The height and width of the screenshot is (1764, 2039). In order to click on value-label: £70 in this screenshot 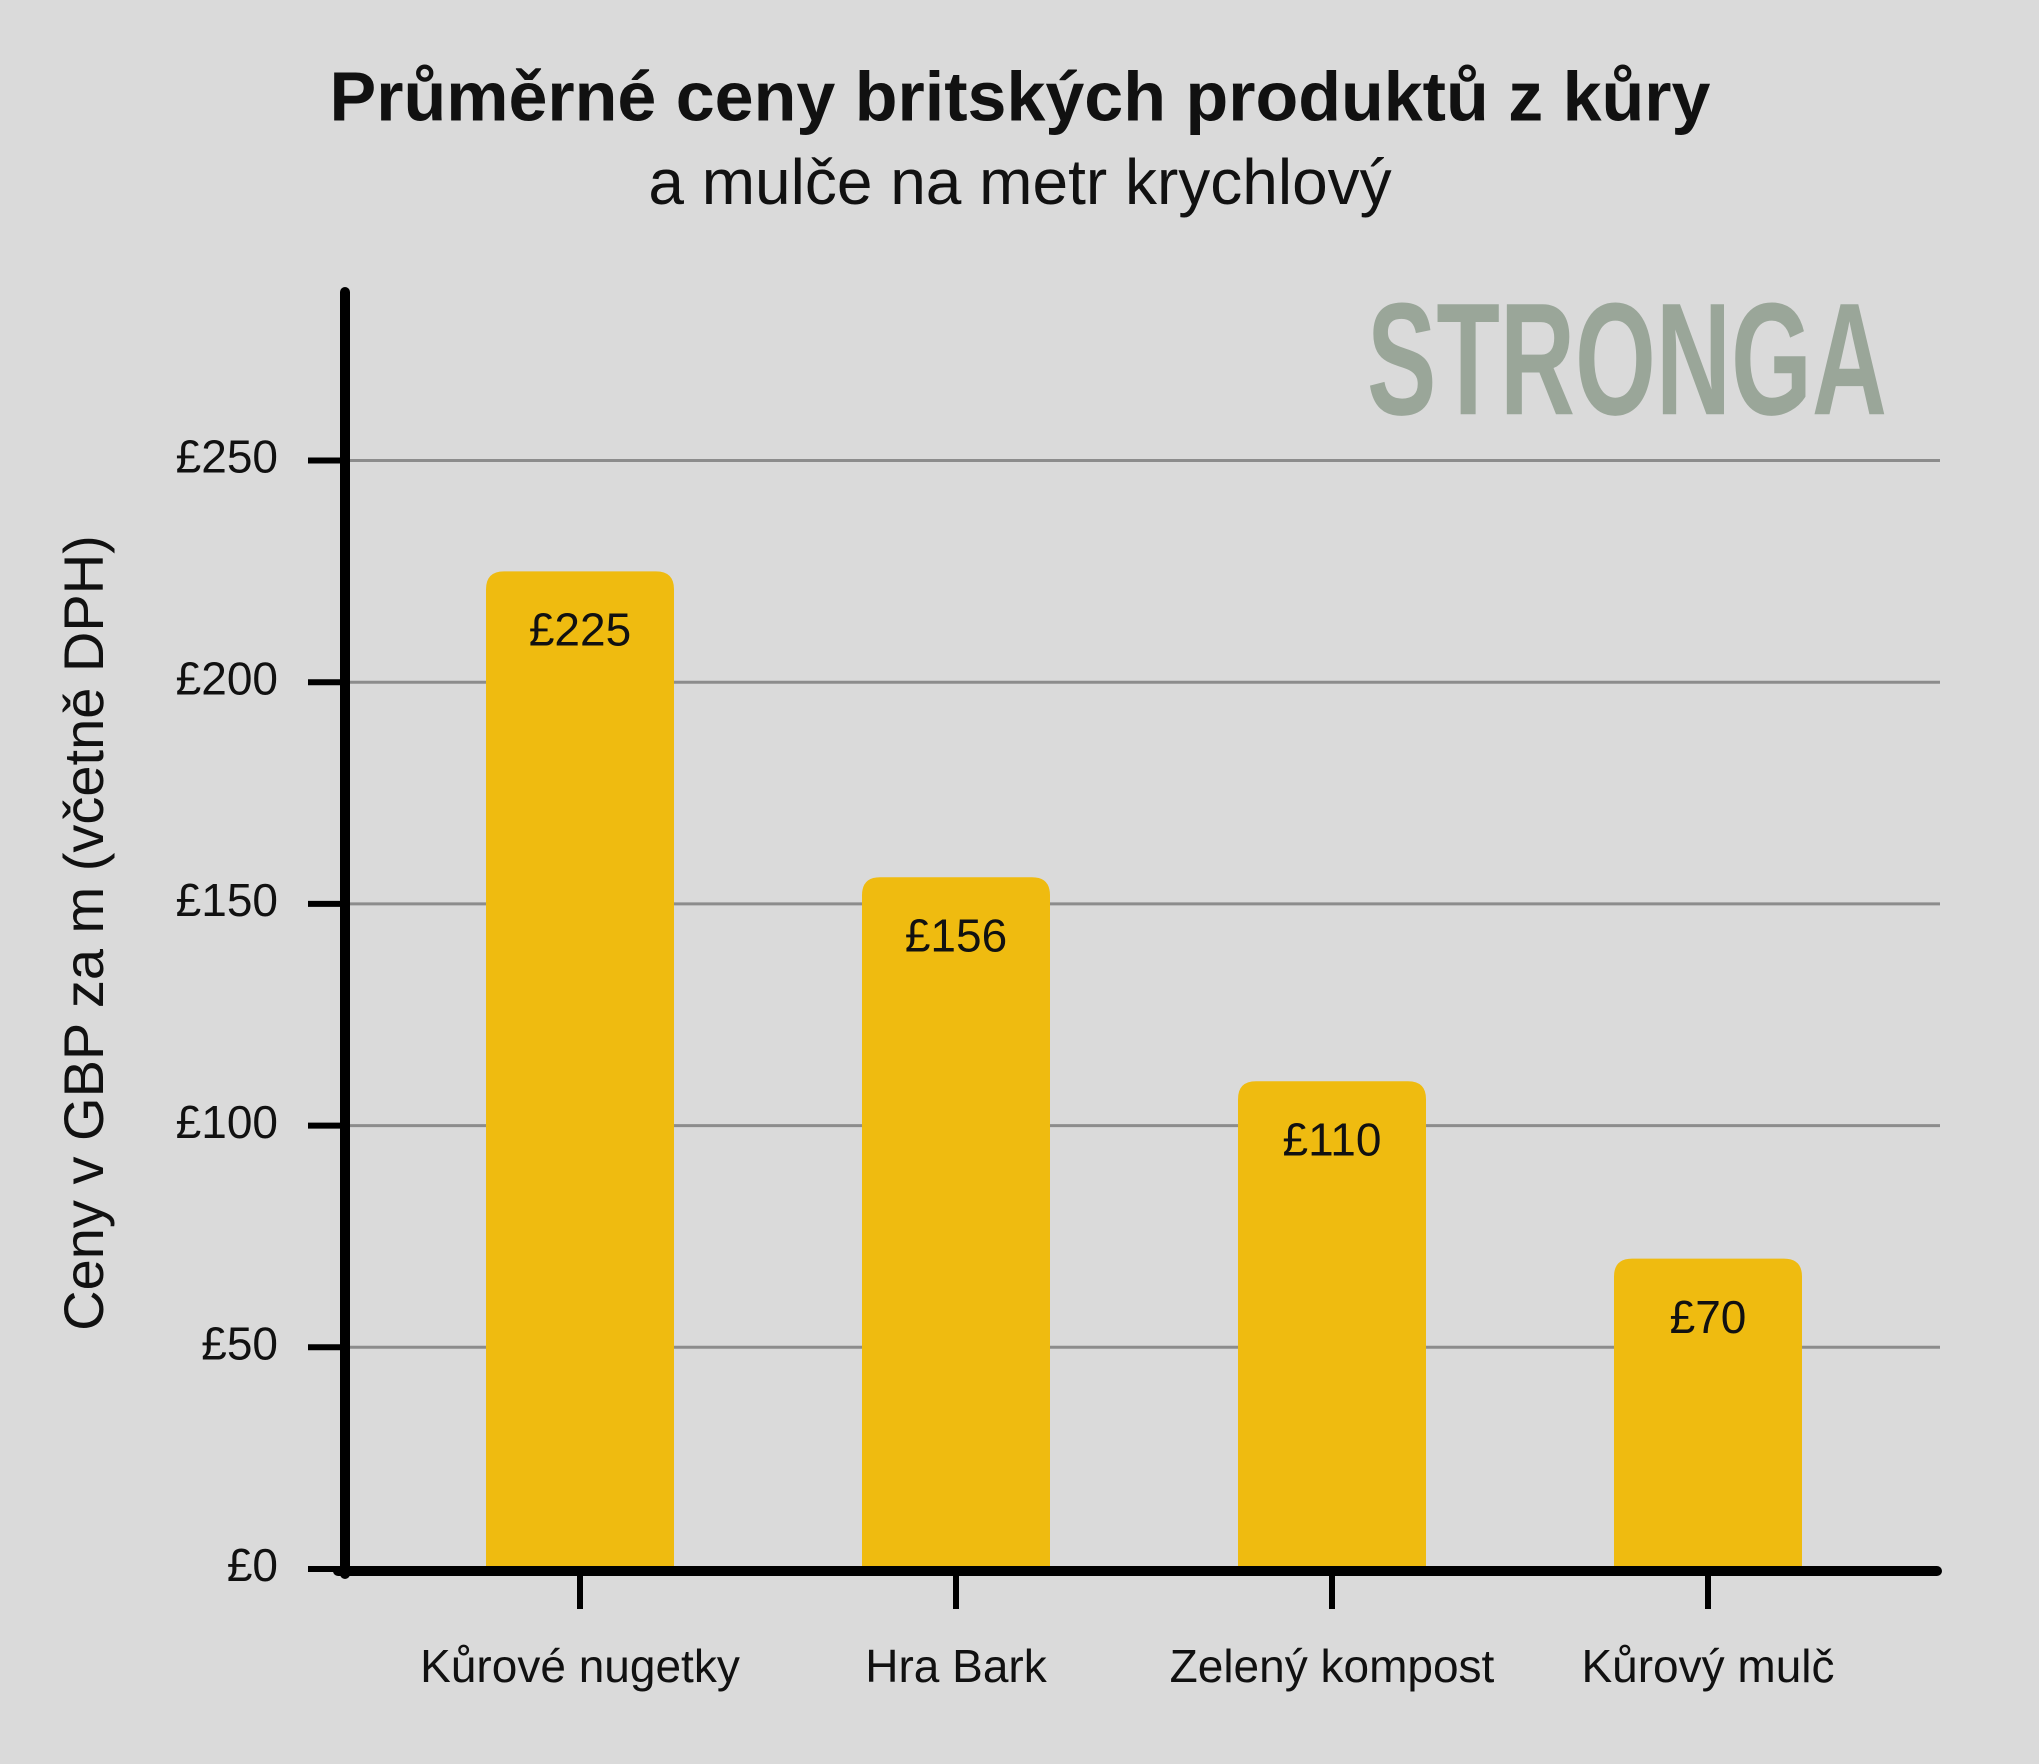, I will do `click(1708, 1317)`.